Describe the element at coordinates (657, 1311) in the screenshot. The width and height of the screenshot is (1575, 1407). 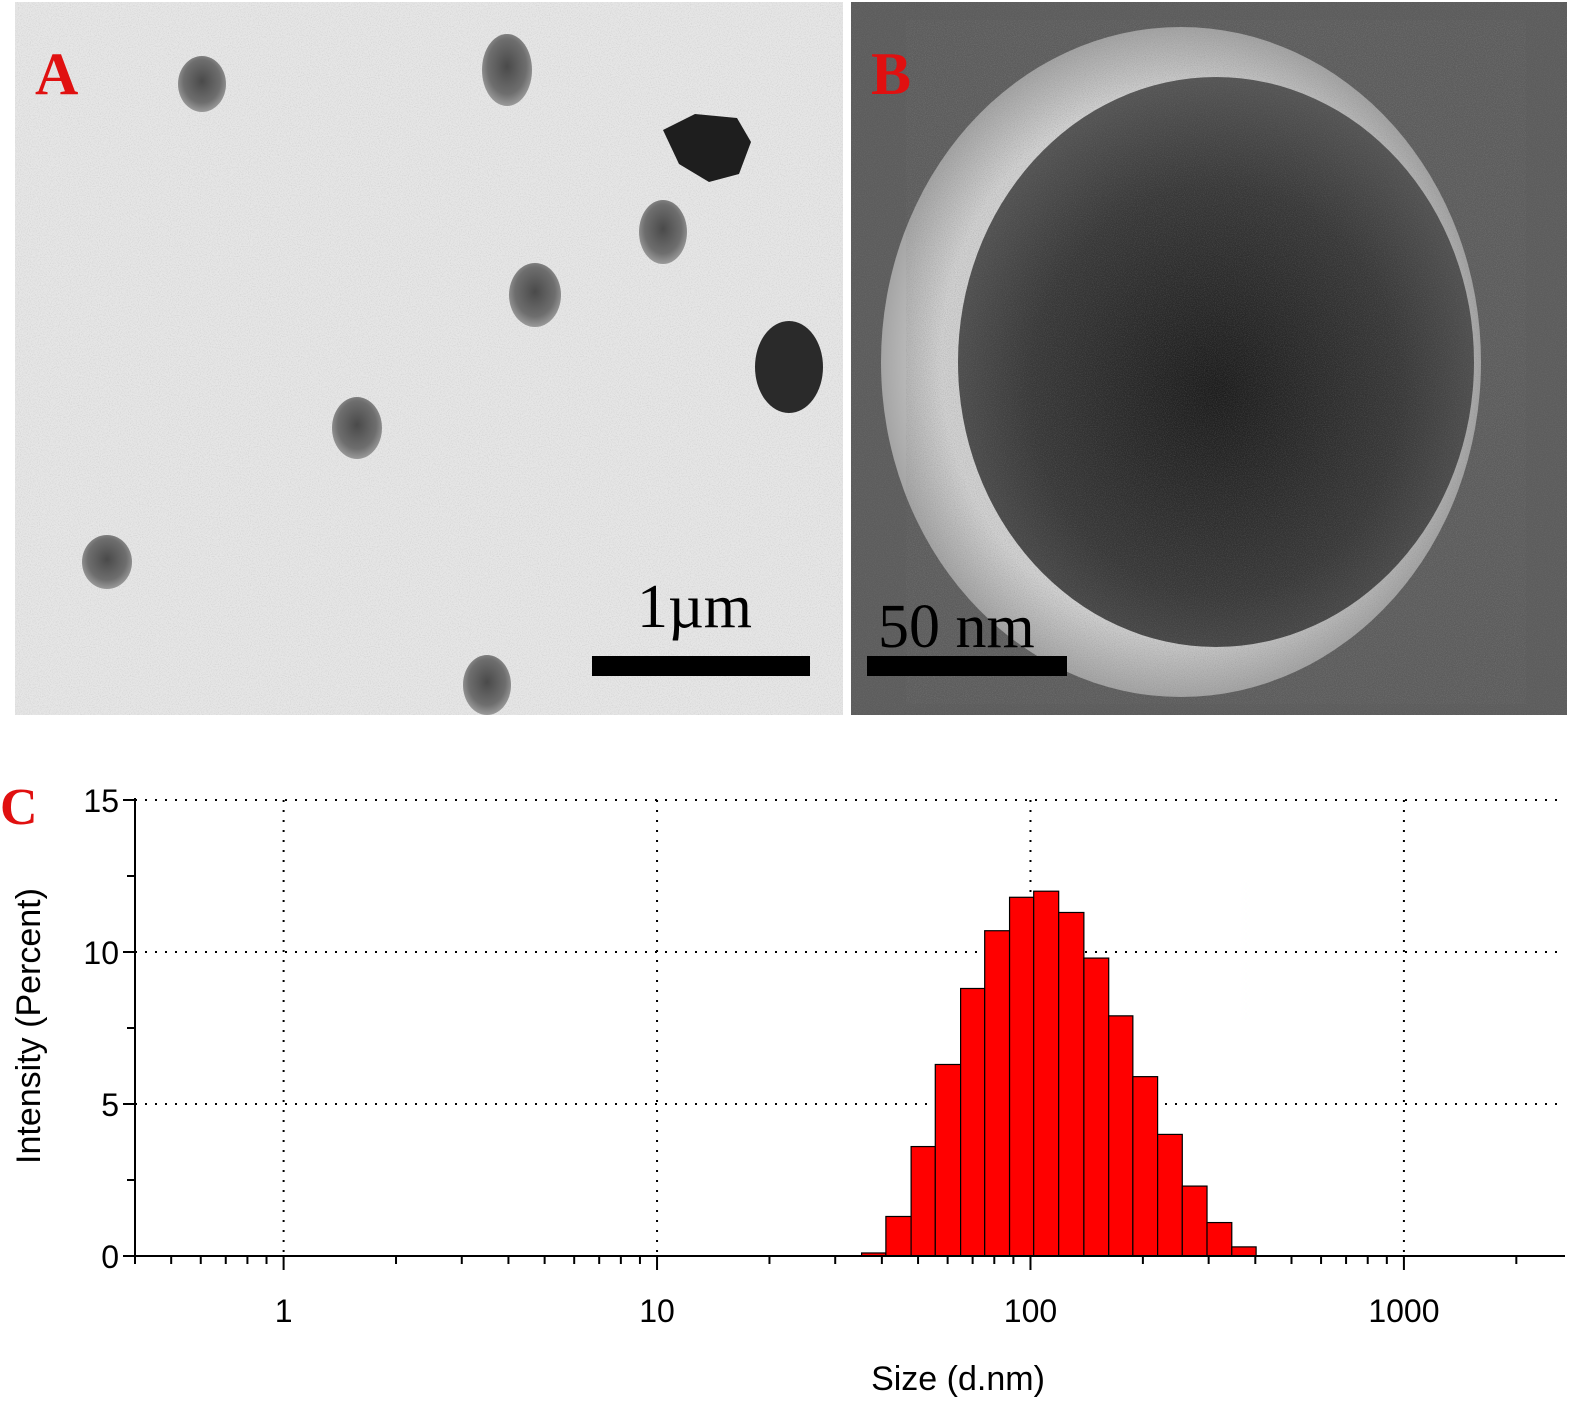
I see `x-tick-label: 10` at that location.